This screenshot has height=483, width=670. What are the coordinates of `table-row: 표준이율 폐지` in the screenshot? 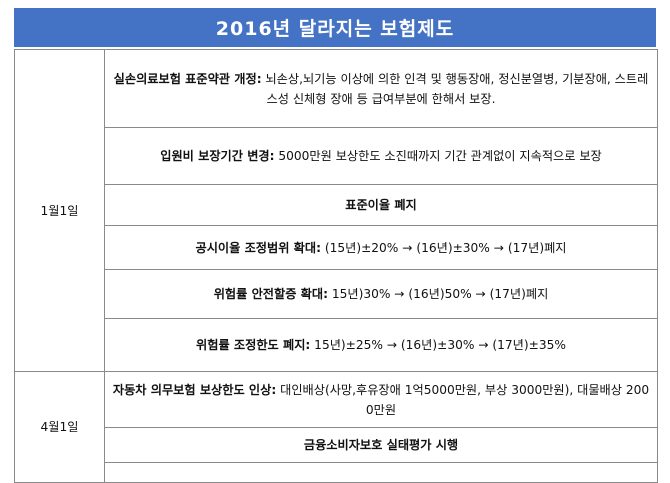 It's located at (336, 205).